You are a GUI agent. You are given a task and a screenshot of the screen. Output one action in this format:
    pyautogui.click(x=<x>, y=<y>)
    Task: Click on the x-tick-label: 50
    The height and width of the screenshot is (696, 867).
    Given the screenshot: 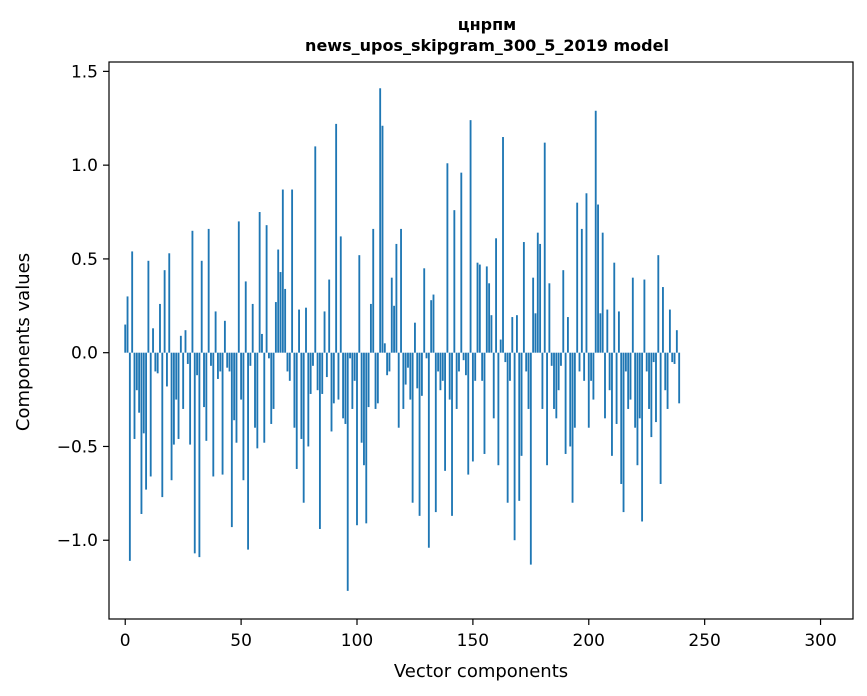 What is the action you would take?
    pyautogui.click(x=241, y=641)
    